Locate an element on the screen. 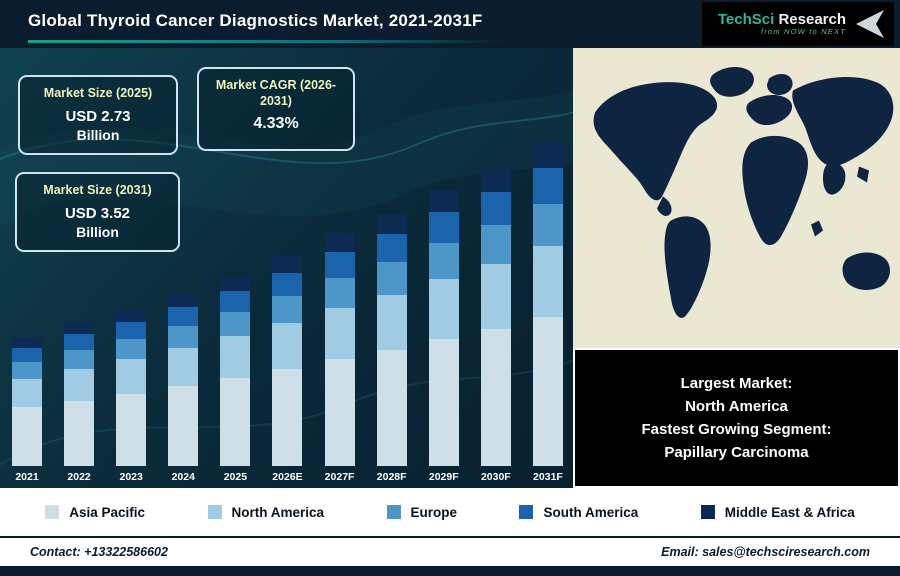 The image size is (900, 576). x-axis-label: 2029F is located at coordinates (443, 477).